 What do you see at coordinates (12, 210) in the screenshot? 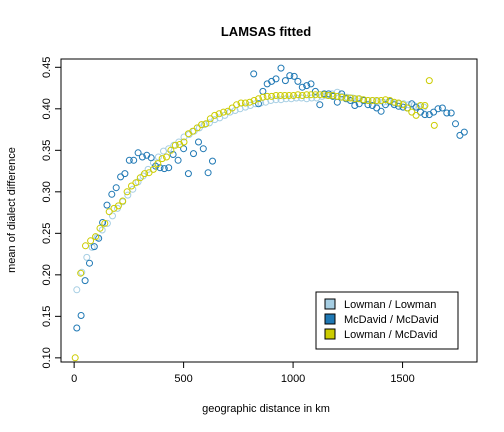
I see `y-axis-label: mean of dialect difference` at bounding box center [12, 210].